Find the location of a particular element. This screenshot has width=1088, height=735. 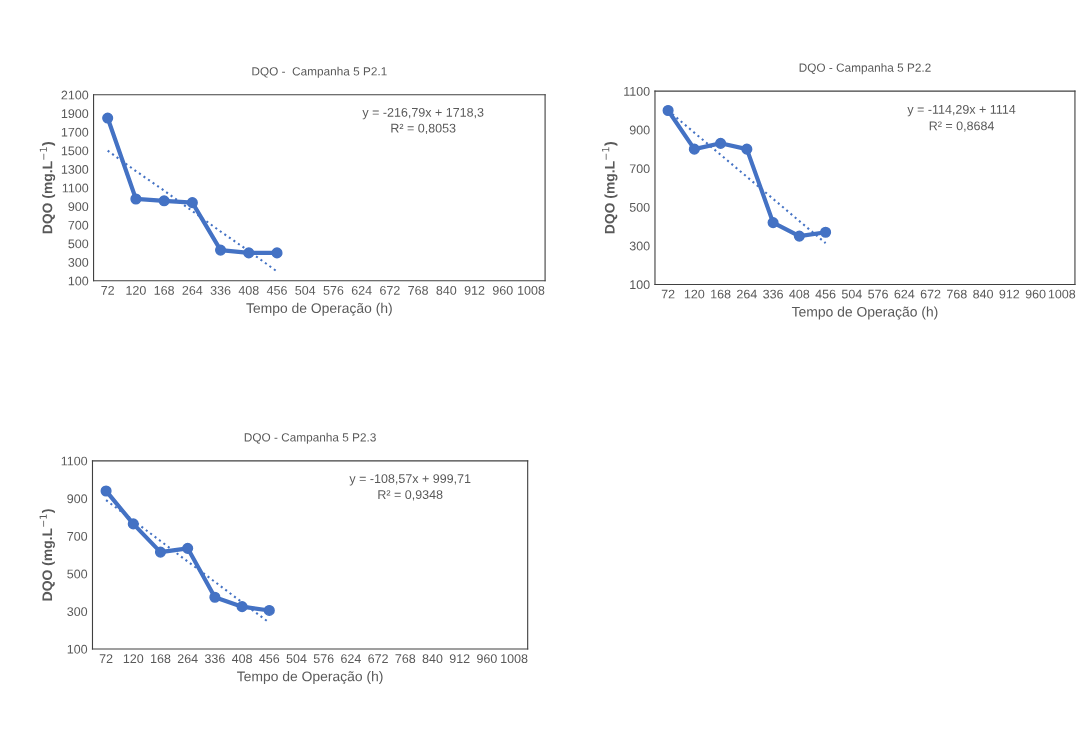

y-tick-label: 1900 is located at coordinates (75, 114).